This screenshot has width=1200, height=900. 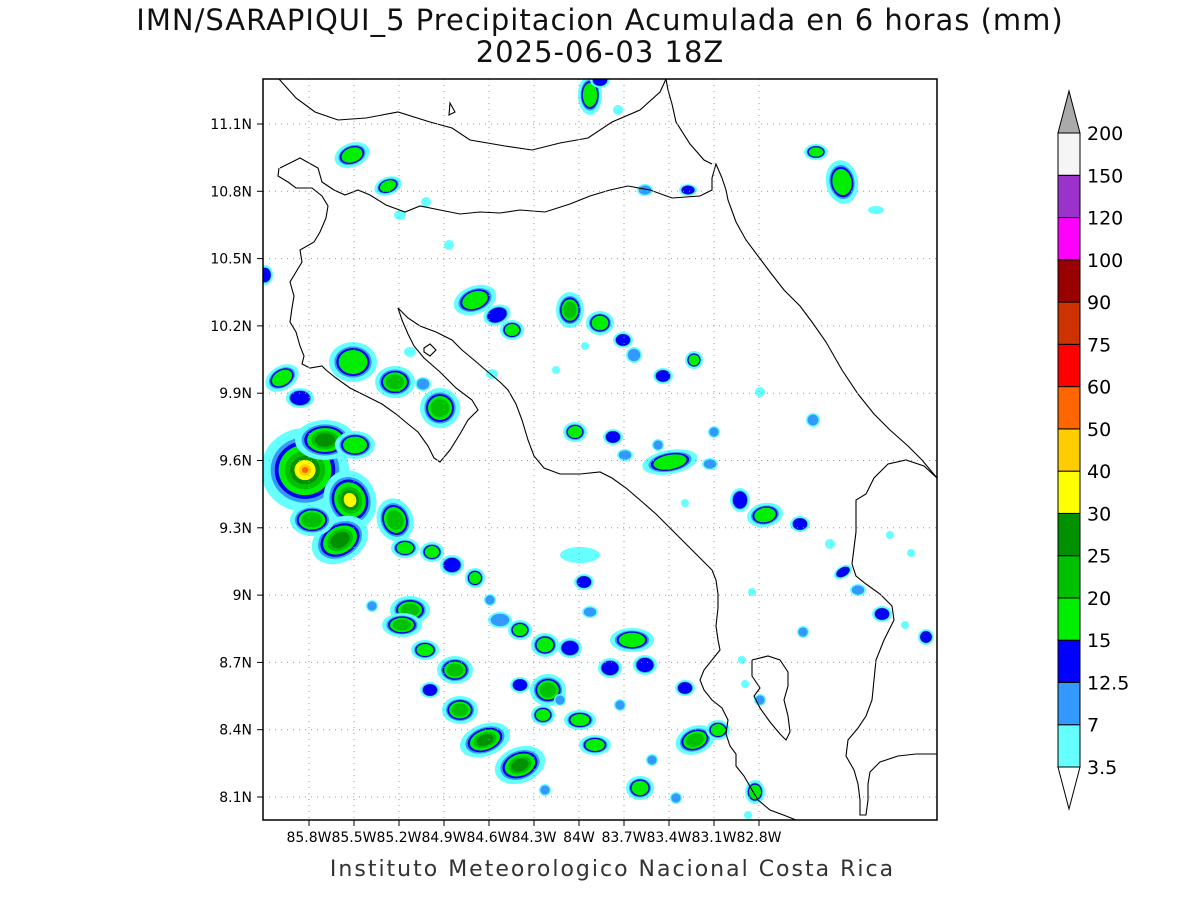 What do you see at coordinates (398, 838) in the screenshot?
I see `lon-tick-label: 85.2W` at bounding box center [398, 838].